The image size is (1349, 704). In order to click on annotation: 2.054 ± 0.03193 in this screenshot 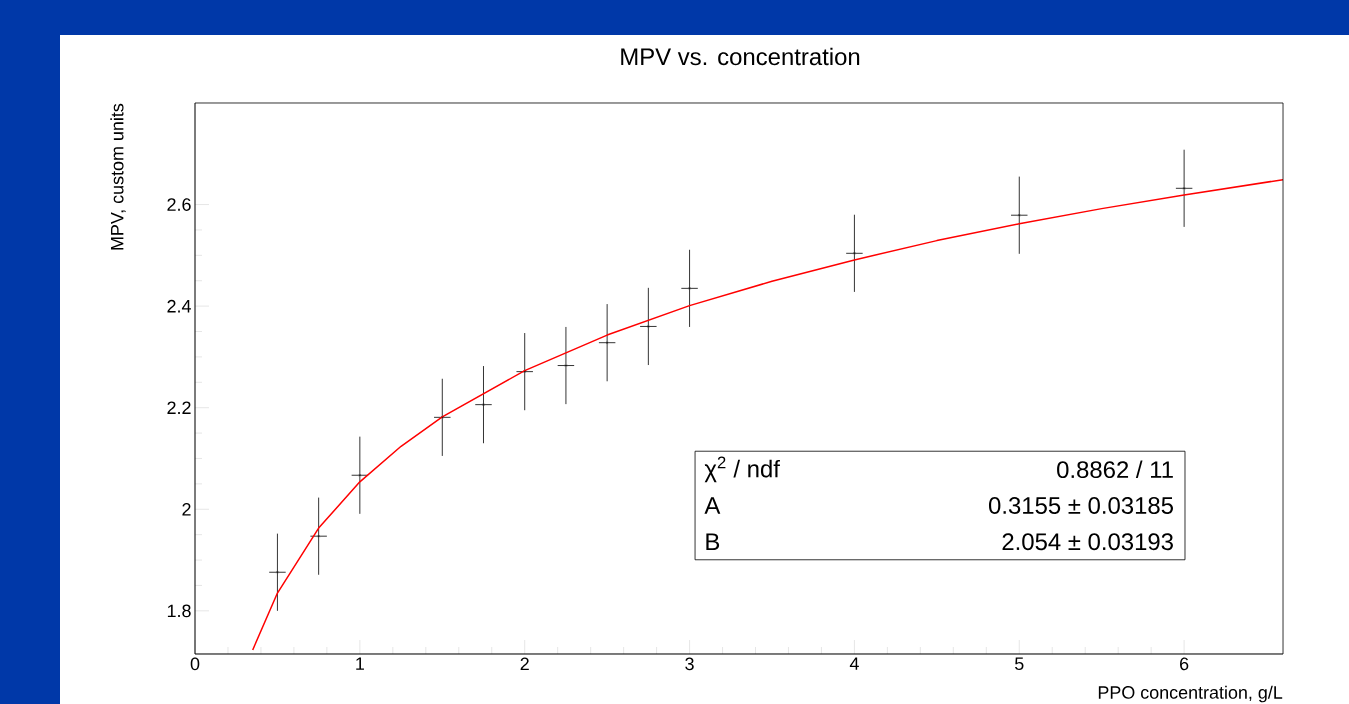, I will do `click(1087, 542)`.